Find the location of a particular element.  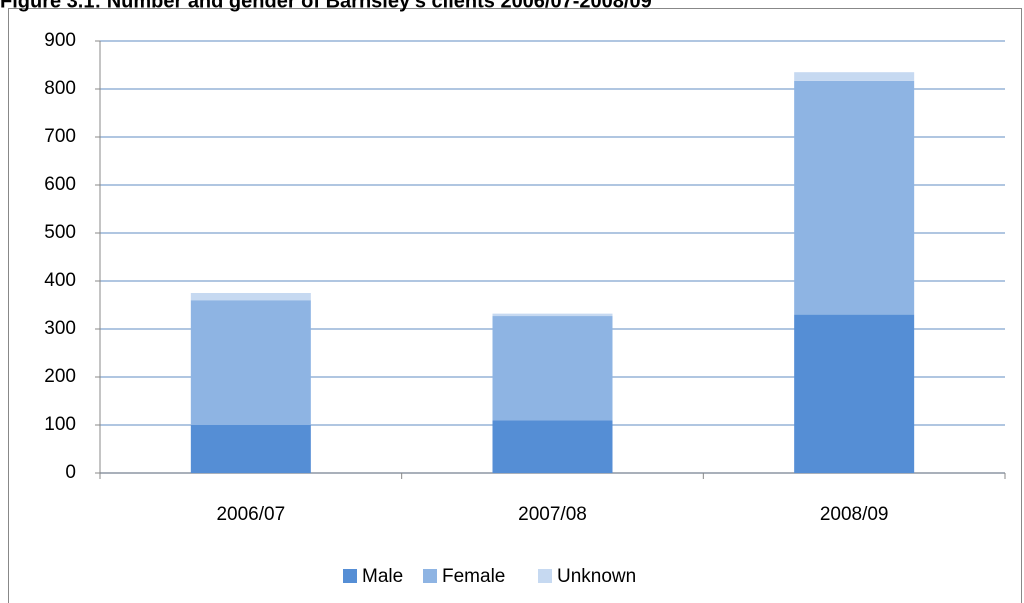

legend-label: Female is located at coordinates (473, 576).